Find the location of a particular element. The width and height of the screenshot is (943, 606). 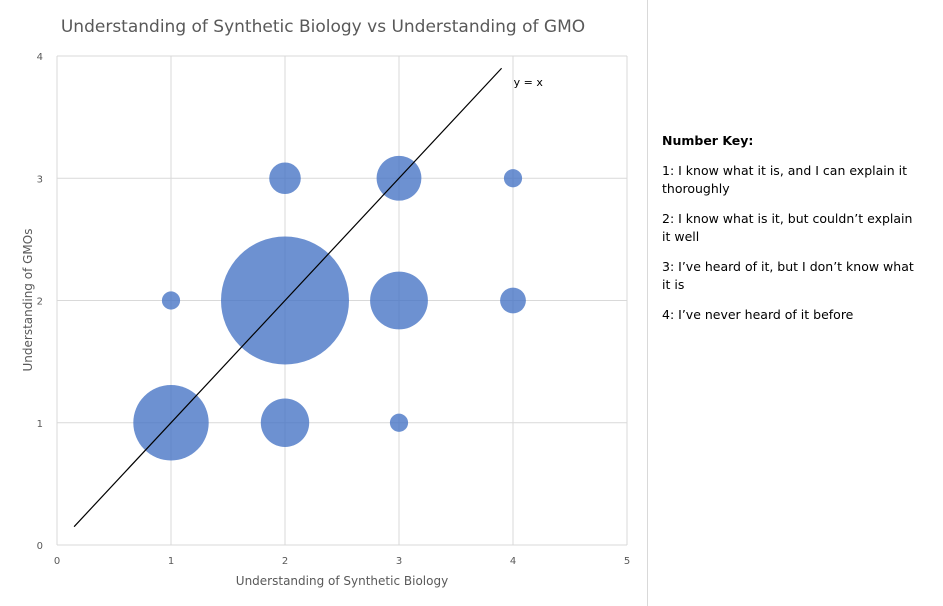

x-tick-label: 1 is located at coordinates (171, 561).